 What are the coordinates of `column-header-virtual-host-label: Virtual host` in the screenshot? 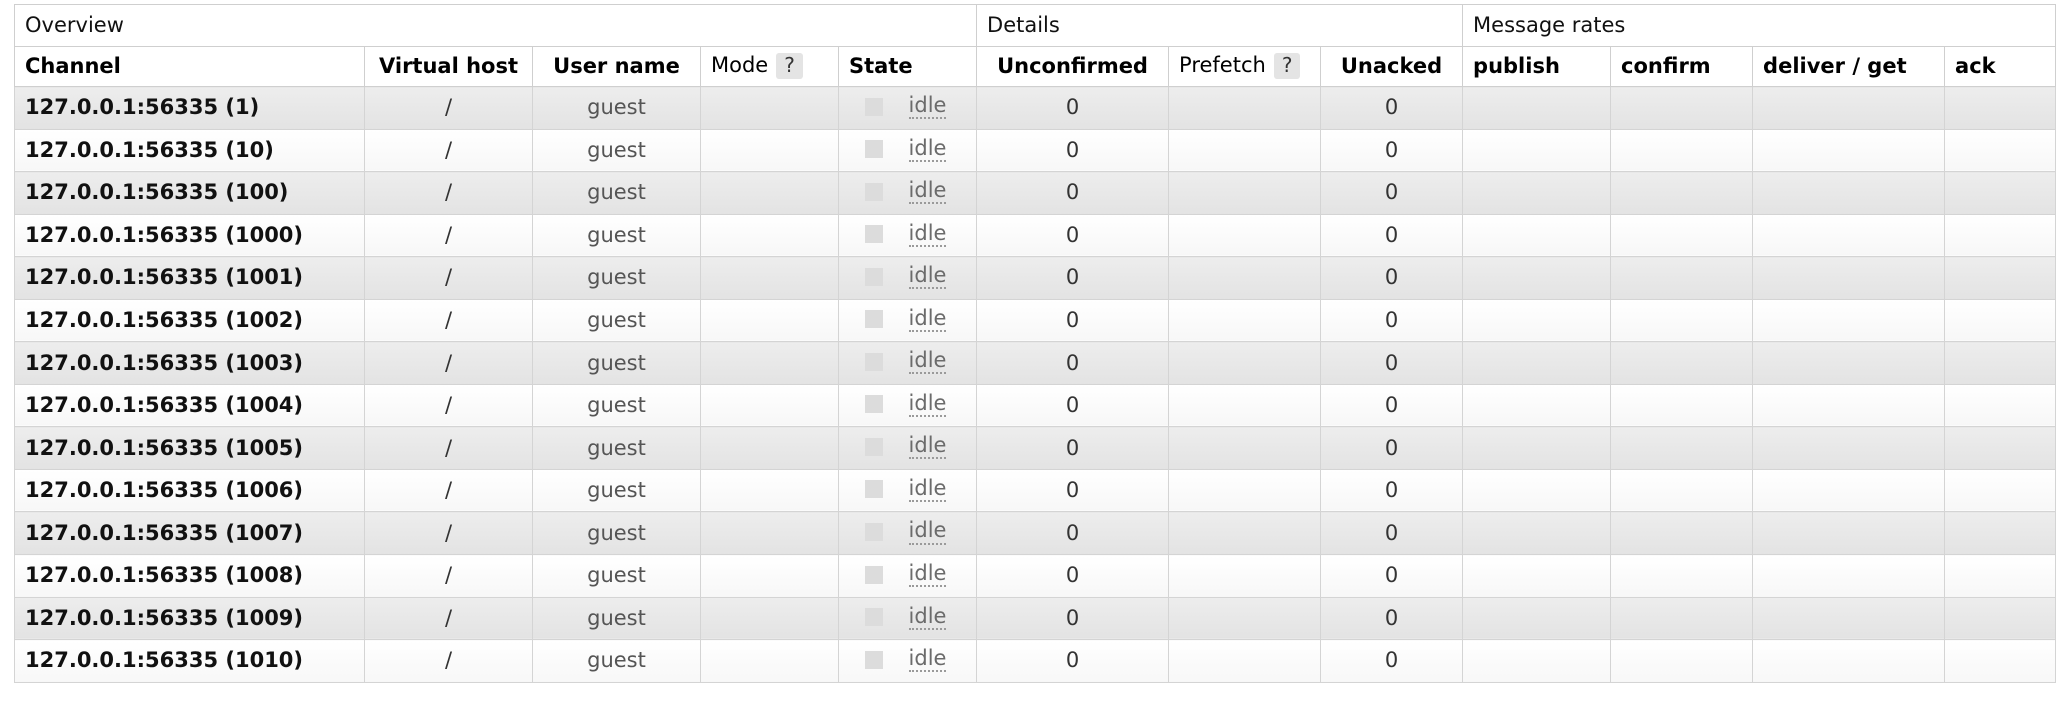 It's located at (448, 66).